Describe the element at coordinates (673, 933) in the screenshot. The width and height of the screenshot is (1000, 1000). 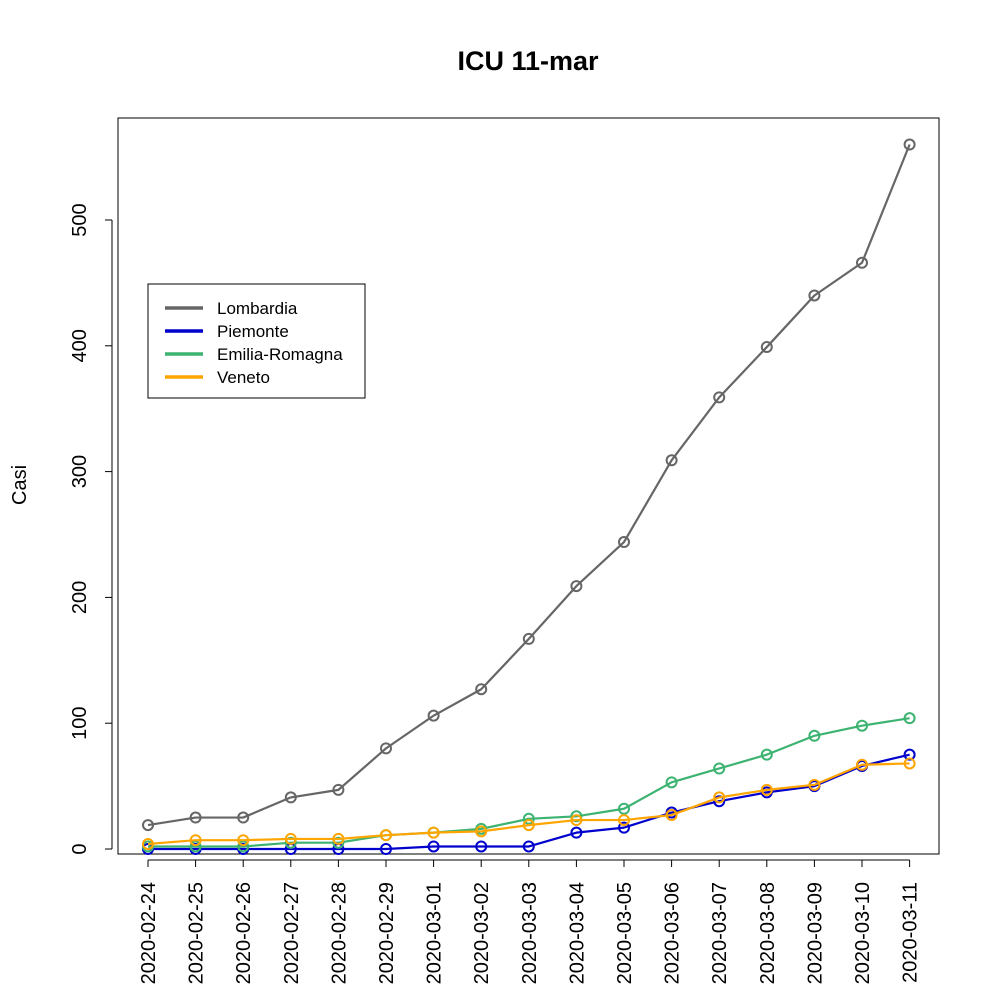
I see `x-tick-label: 2020-03-06` at that location.